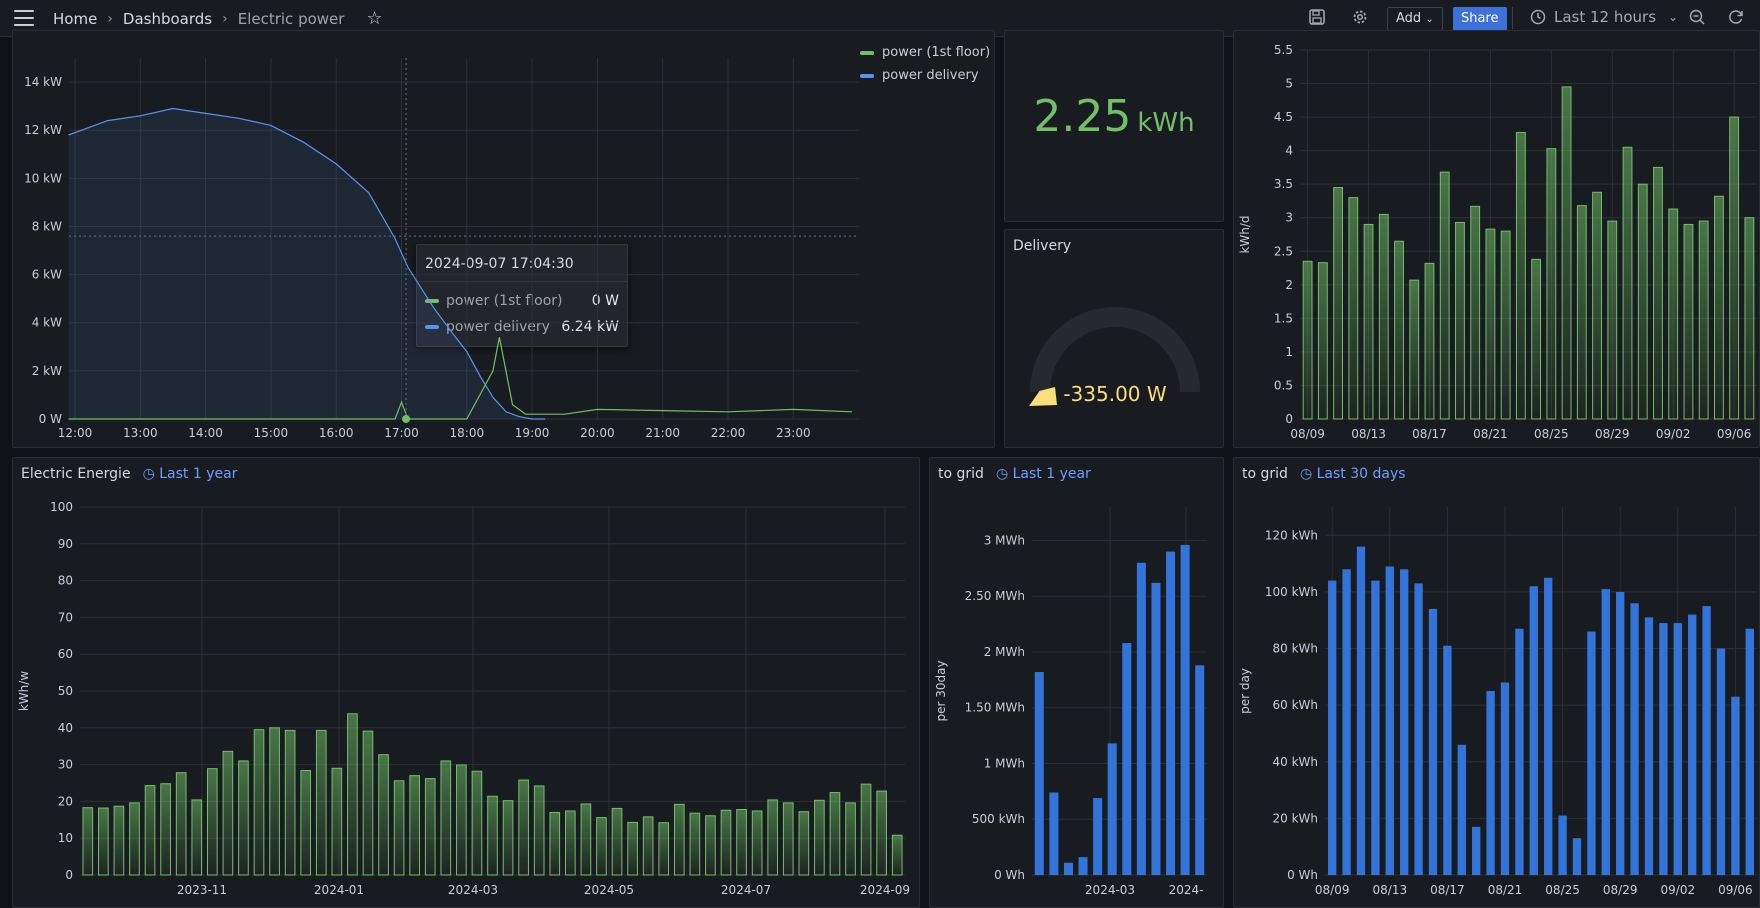  I want to click on tooltip-label: power (1st floor), so click(504, 301).